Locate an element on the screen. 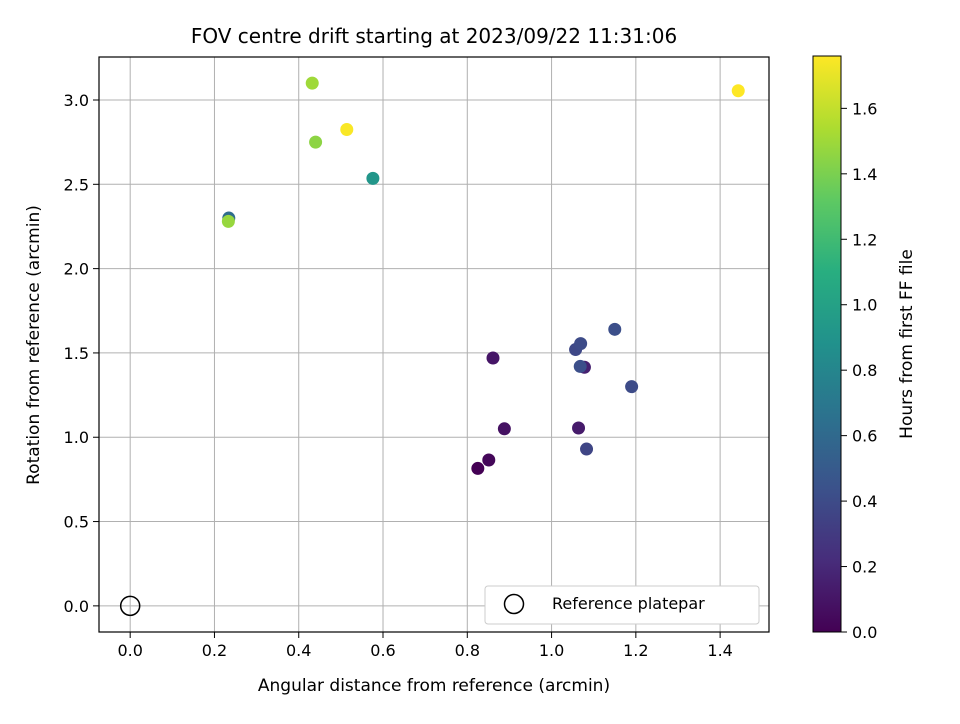  x-tick-label: 0.6 is located at coordinates (382, 650).